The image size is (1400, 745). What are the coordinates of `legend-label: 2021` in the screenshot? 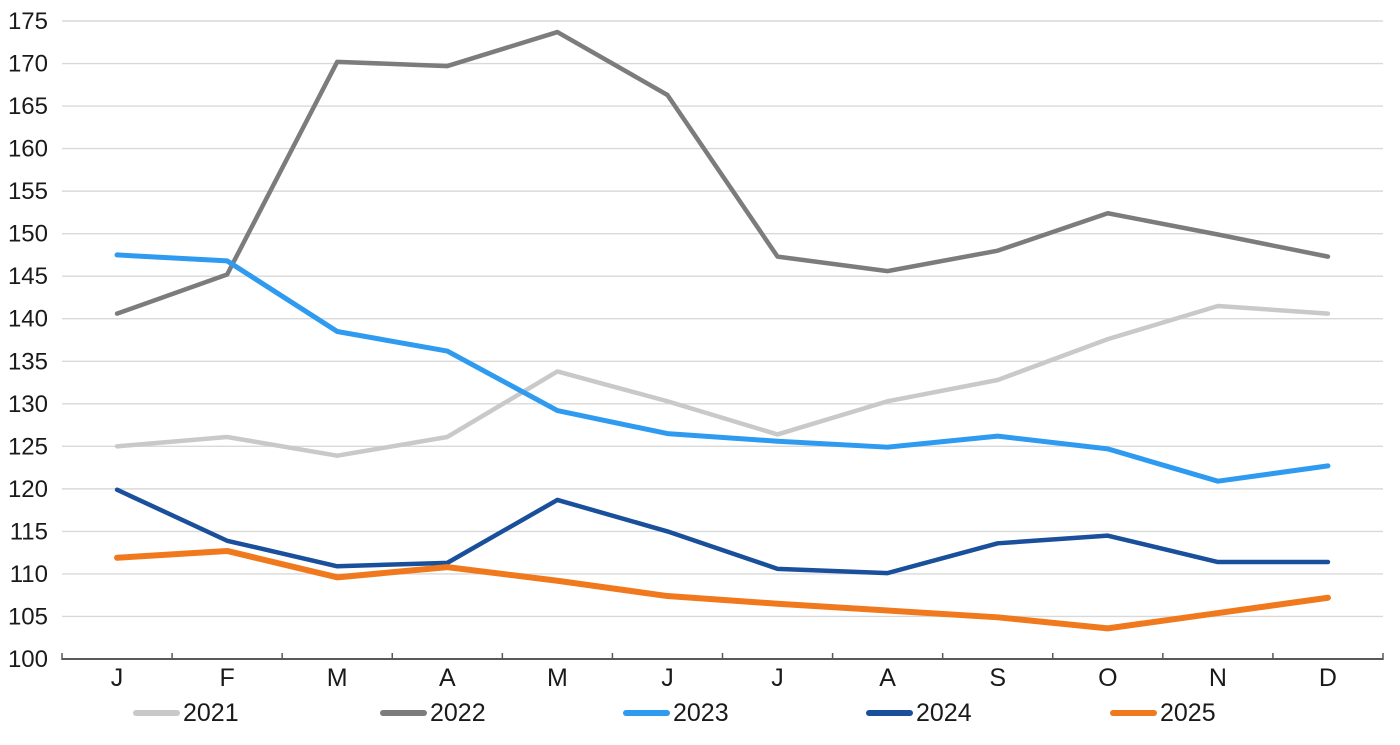 It's located at (211, 712).